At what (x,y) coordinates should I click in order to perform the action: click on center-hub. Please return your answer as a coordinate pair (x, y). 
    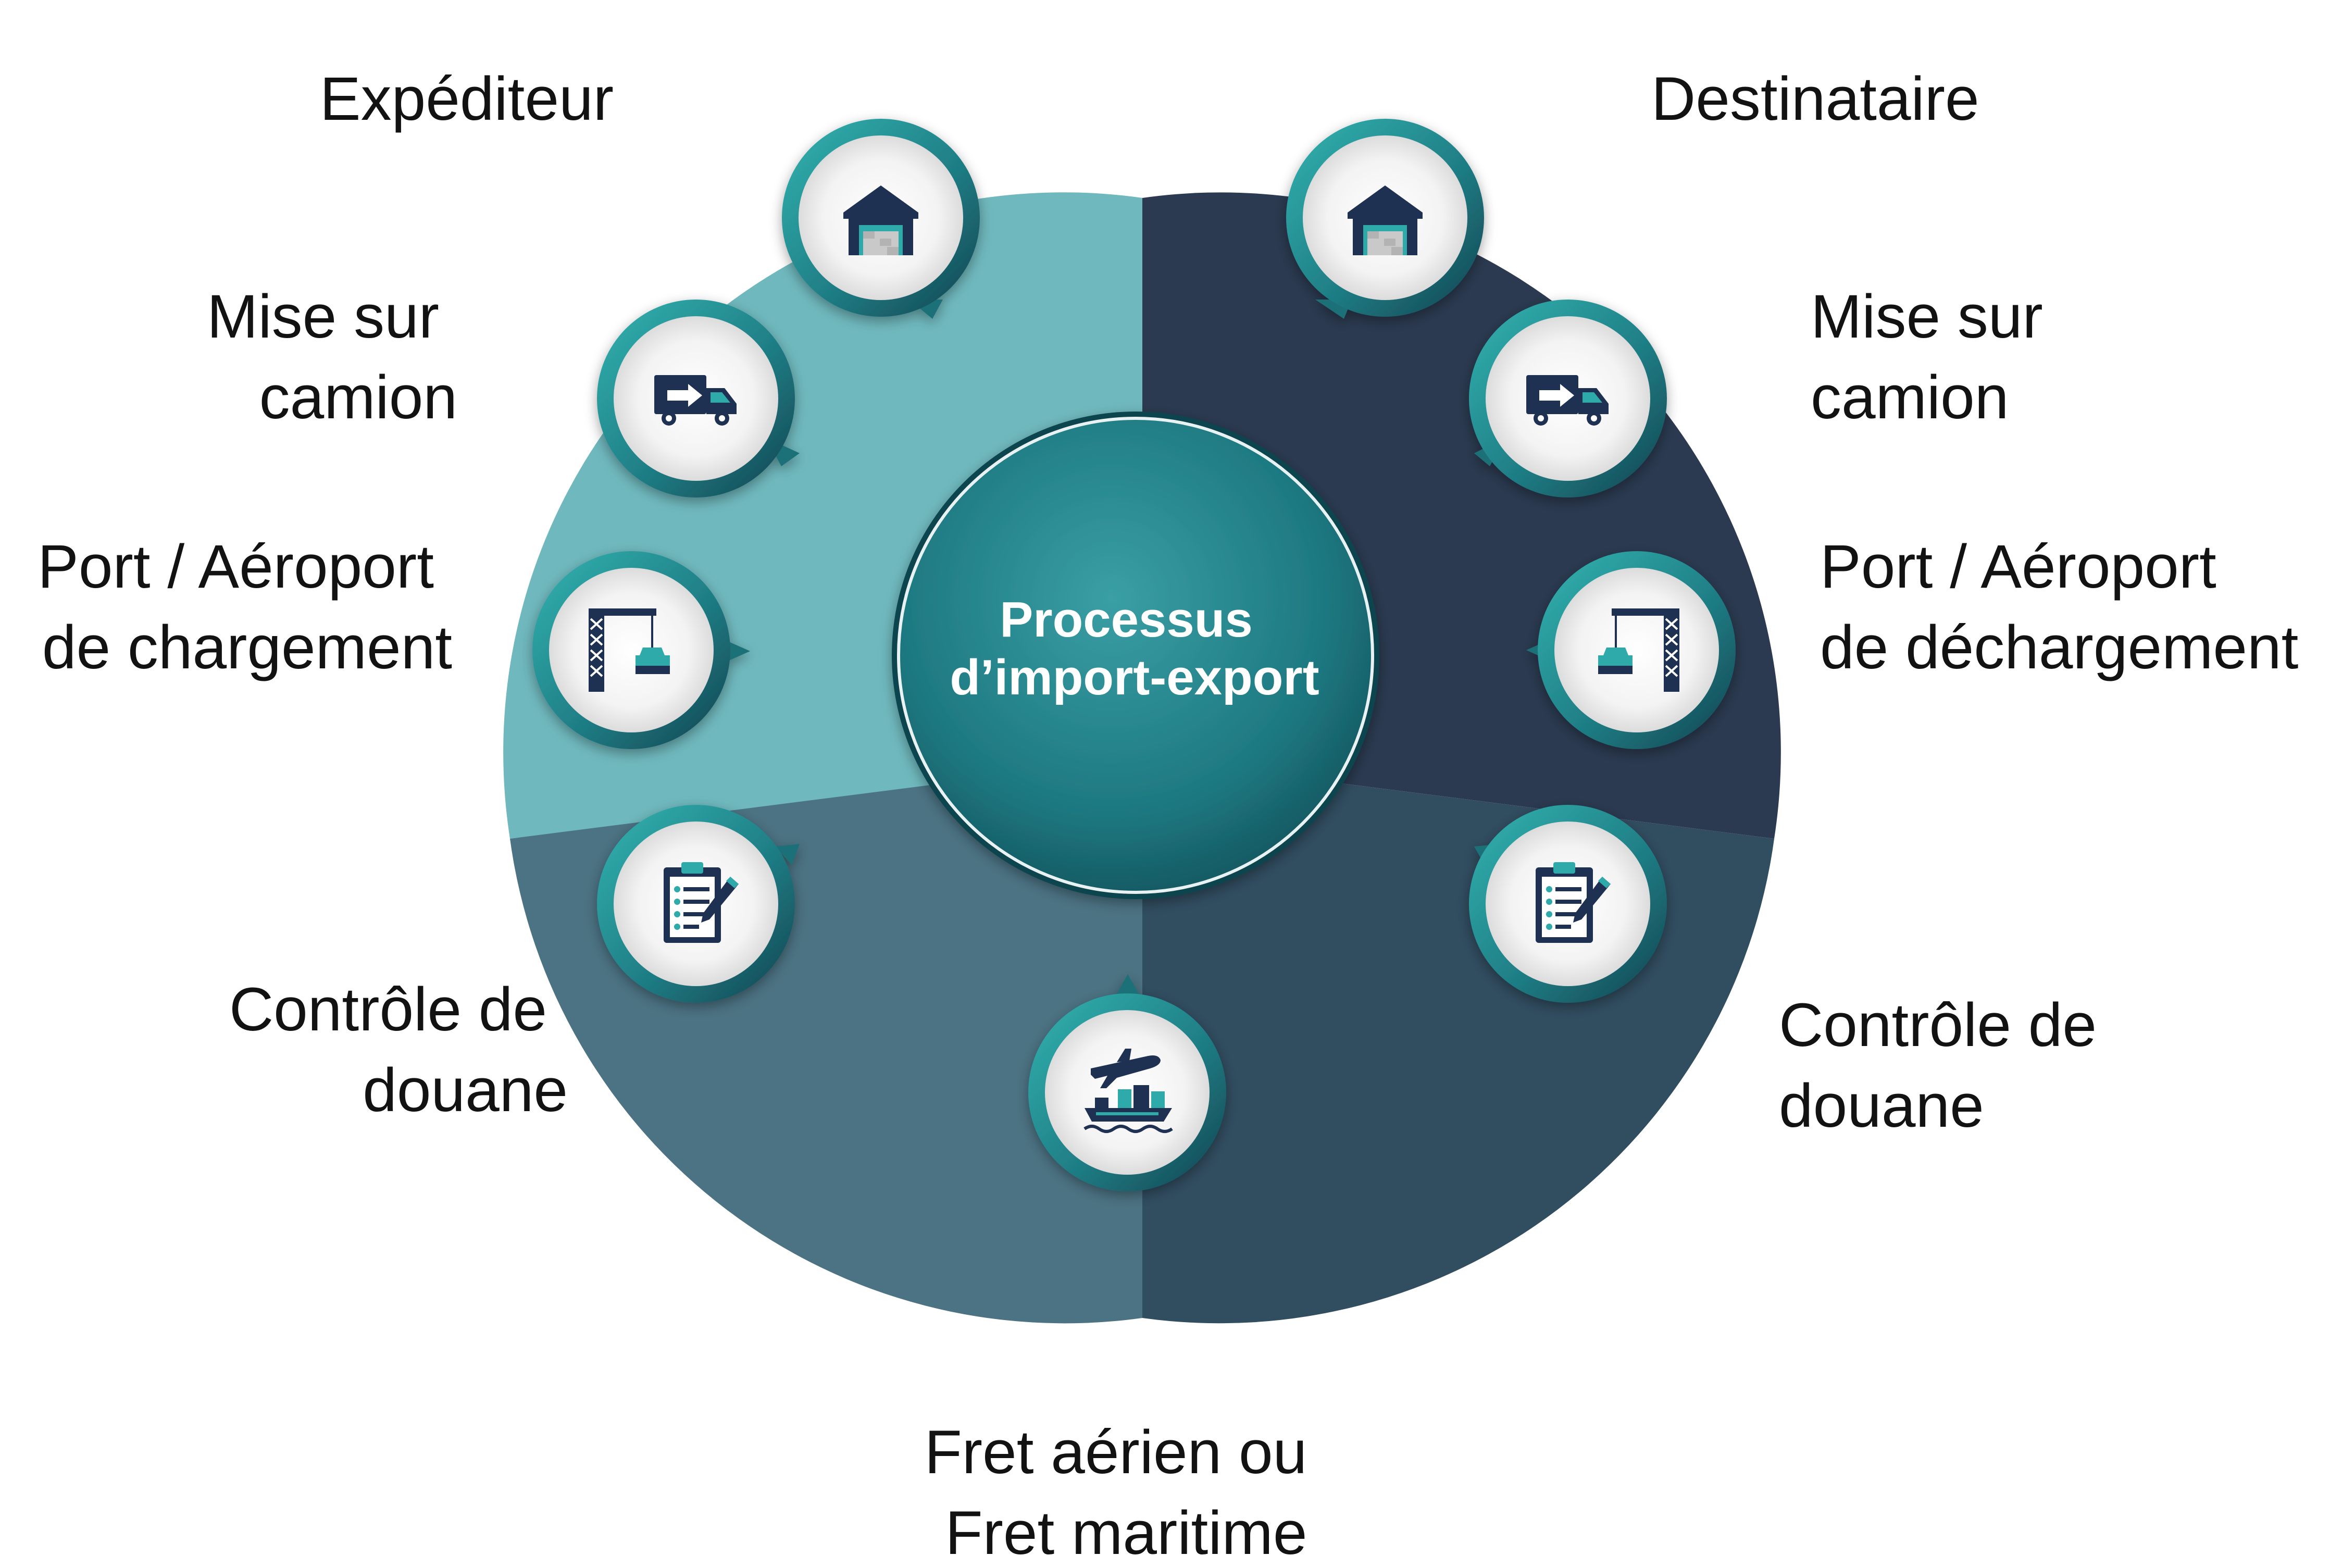
    Looking at the image, I should click on (1135, 655).